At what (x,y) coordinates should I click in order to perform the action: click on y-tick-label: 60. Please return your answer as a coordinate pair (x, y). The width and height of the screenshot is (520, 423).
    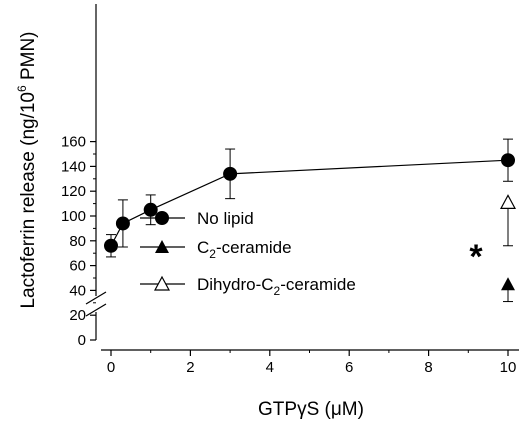
    Looking at the image, I should click on (77, 266).